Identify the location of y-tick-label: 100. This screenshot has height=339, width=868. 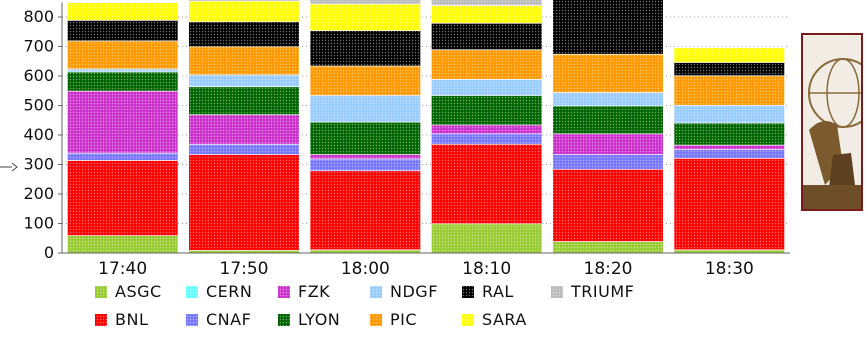
(38, 223).